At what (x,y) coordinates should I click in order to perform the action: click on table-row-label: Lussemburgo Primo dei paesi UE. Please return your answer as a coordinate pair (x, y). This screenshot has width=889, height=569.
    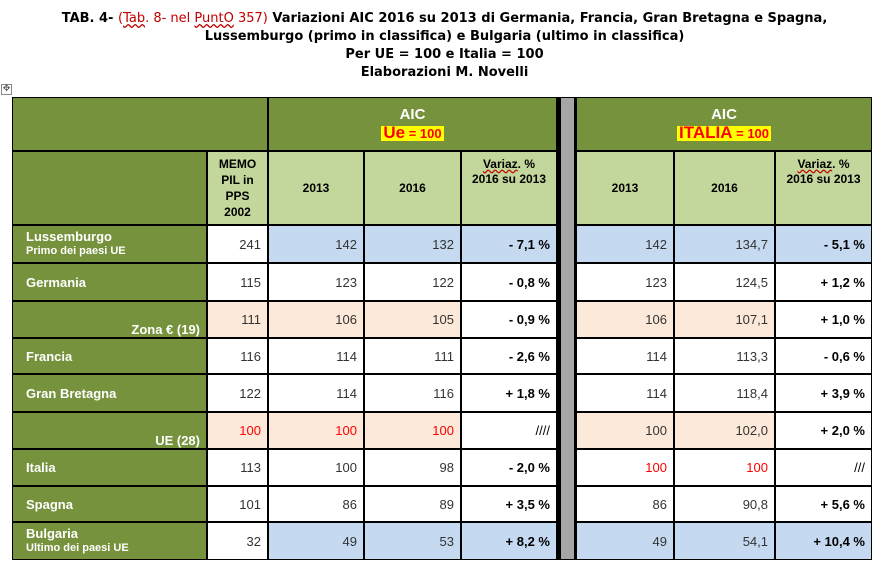
    Looking at the image, I should click on (109, 244).